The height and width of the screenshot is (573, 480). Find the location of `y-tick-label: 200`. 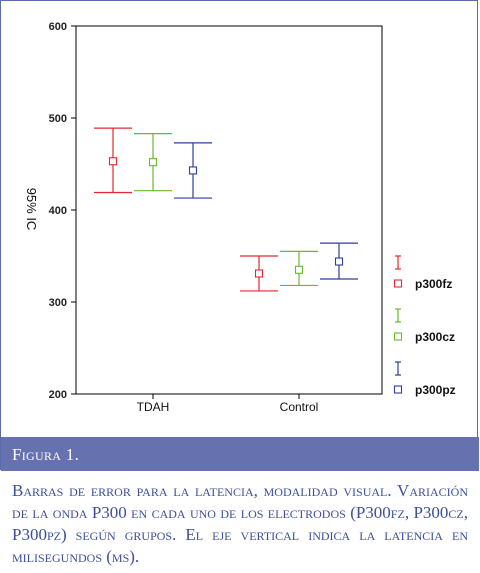

y-tick-label: 200 is located at coordinates (58, 395).